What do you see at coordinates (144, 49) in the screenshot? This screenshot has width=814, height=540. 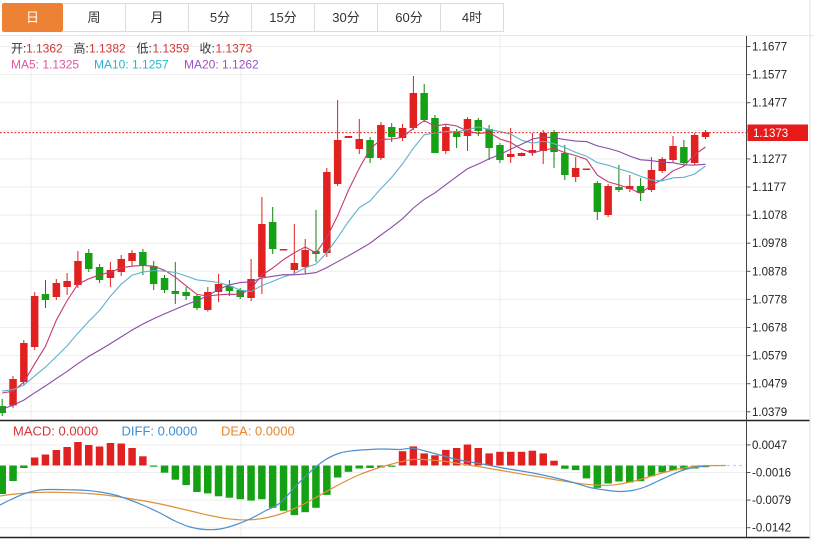 I see `svg-text: 低:` at bounding box center [144, 49].